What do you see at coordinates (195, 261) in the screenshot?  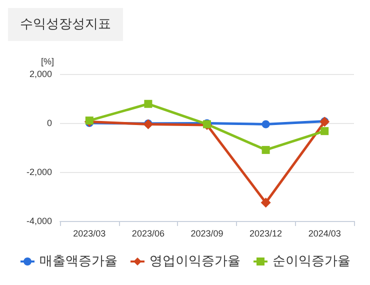 I see `legend-label: 영업이익증가율` at bounding box center [195, 261].